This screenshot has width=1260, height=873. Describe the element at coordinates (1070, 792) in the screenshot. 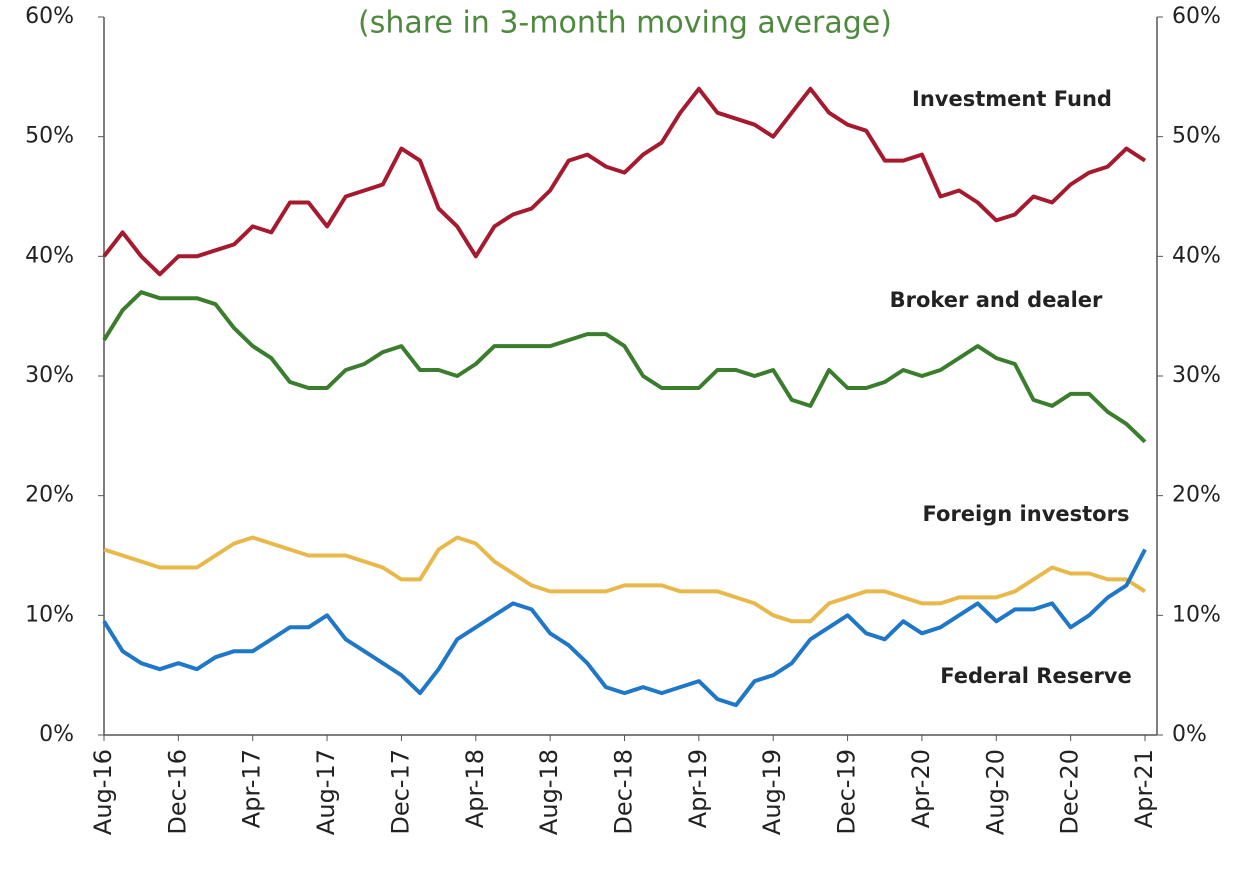

I see `x-tick-label: Dec-20` at that location.